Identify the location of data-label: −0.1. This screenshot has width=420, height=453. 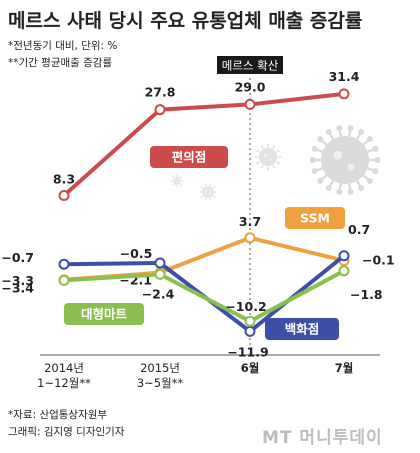
(378, 260).